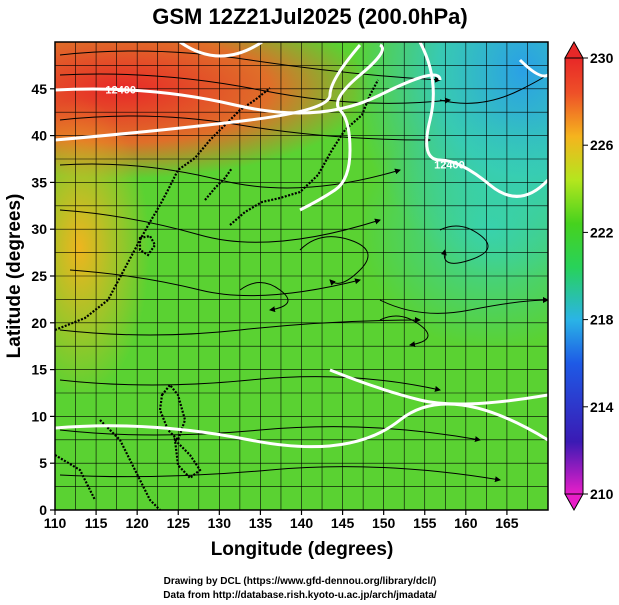 The width and height of the screenshot is (619, 605). I want to click on chart-title: GSM 12Z21Jul2025 (200.0hPa), so click(310, 16).